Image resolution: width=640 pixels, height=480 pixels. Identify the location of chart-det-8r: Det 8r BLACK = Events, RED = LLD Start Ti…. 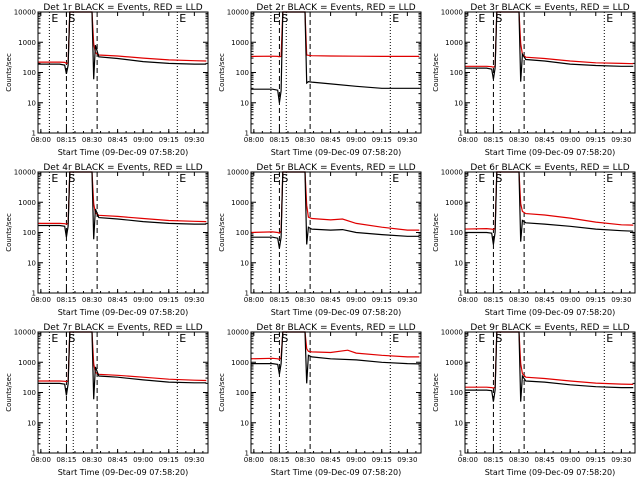
(320, 400).